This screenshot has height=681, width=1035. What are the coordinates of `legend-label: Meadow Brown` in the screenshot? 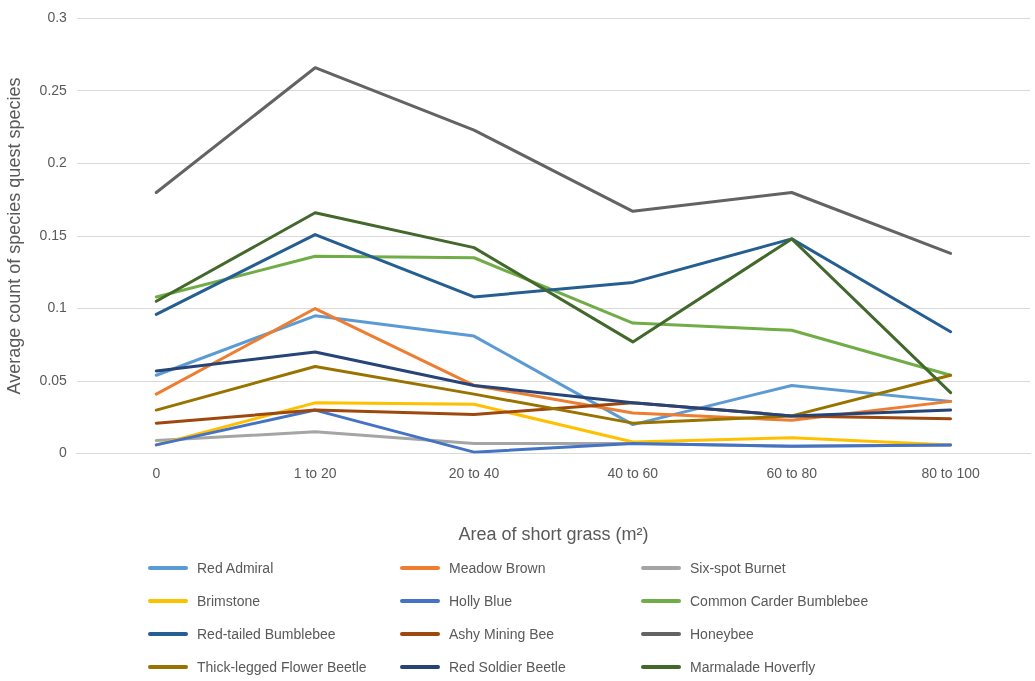 It's located at (497, 568).